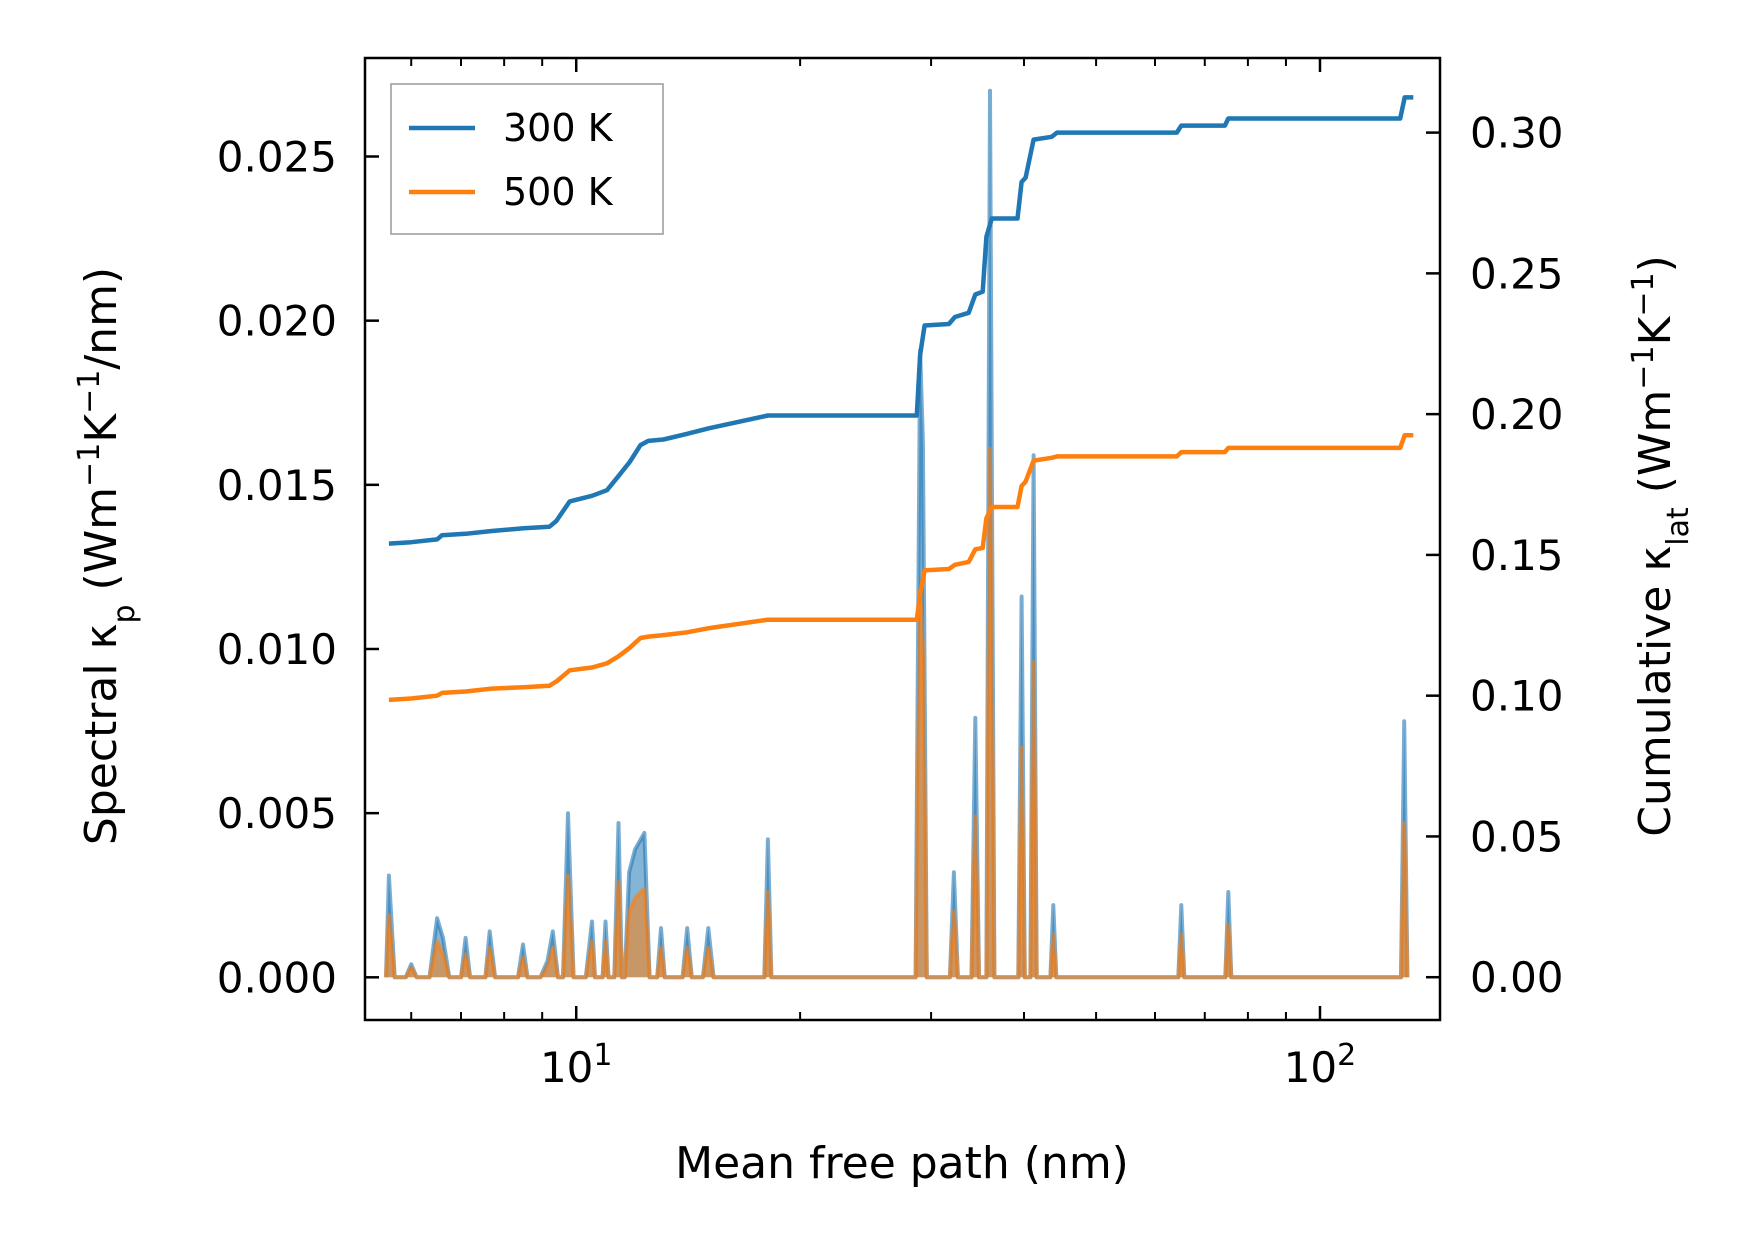 Image resolution: width=1753 pixels, height=1254 pixels. What do you see at coordinates (1655, 263) in the screenshot?
I see `right-y-axis-label-unit-end: )` at bounding box center [1655, 263].